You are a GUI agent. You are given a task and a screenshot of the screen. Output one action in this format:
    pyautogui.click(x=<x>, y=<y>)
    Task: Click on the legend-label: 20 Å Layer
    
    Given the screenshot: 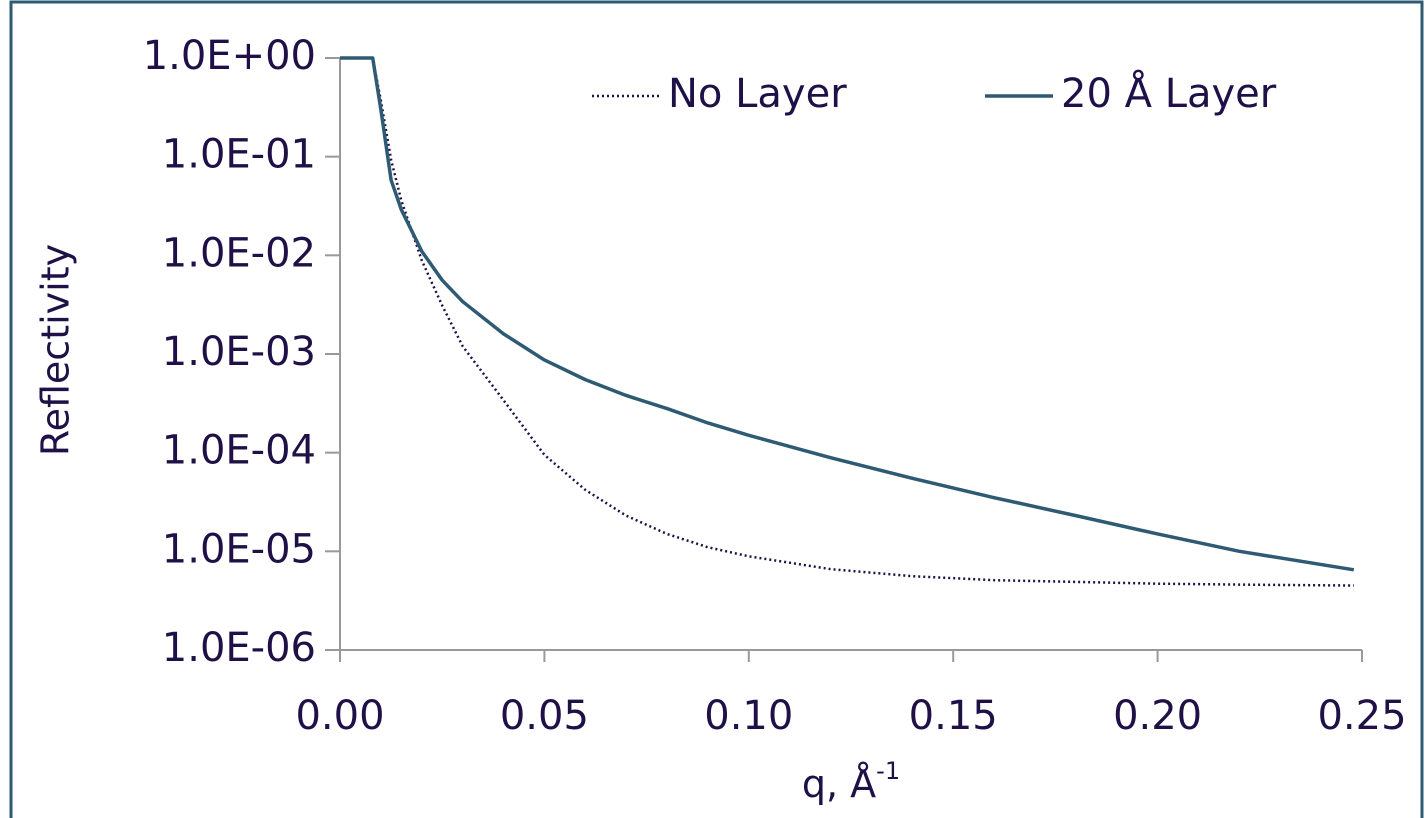 What is the action you would take?
    pyautogui.click(x=1169, y=93)
    